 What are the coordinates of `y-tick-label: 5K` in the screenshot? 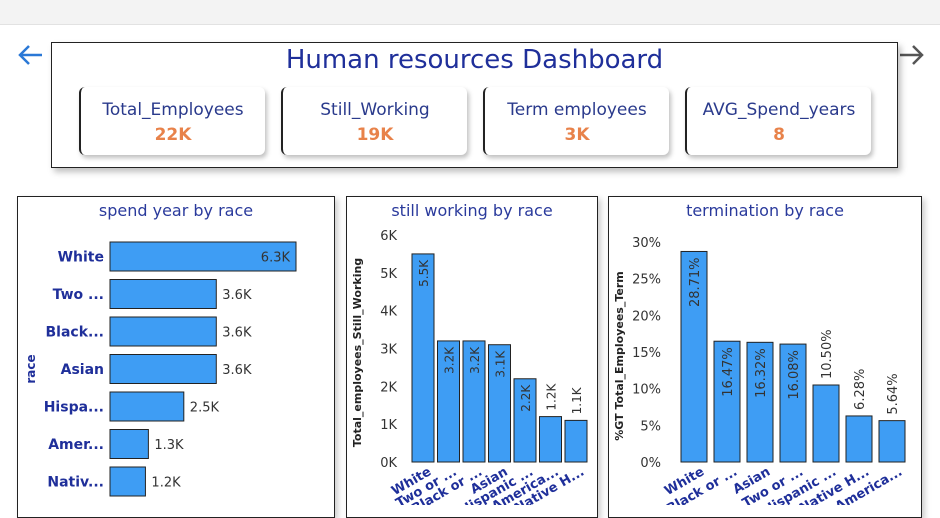 It's located at (388, 274).